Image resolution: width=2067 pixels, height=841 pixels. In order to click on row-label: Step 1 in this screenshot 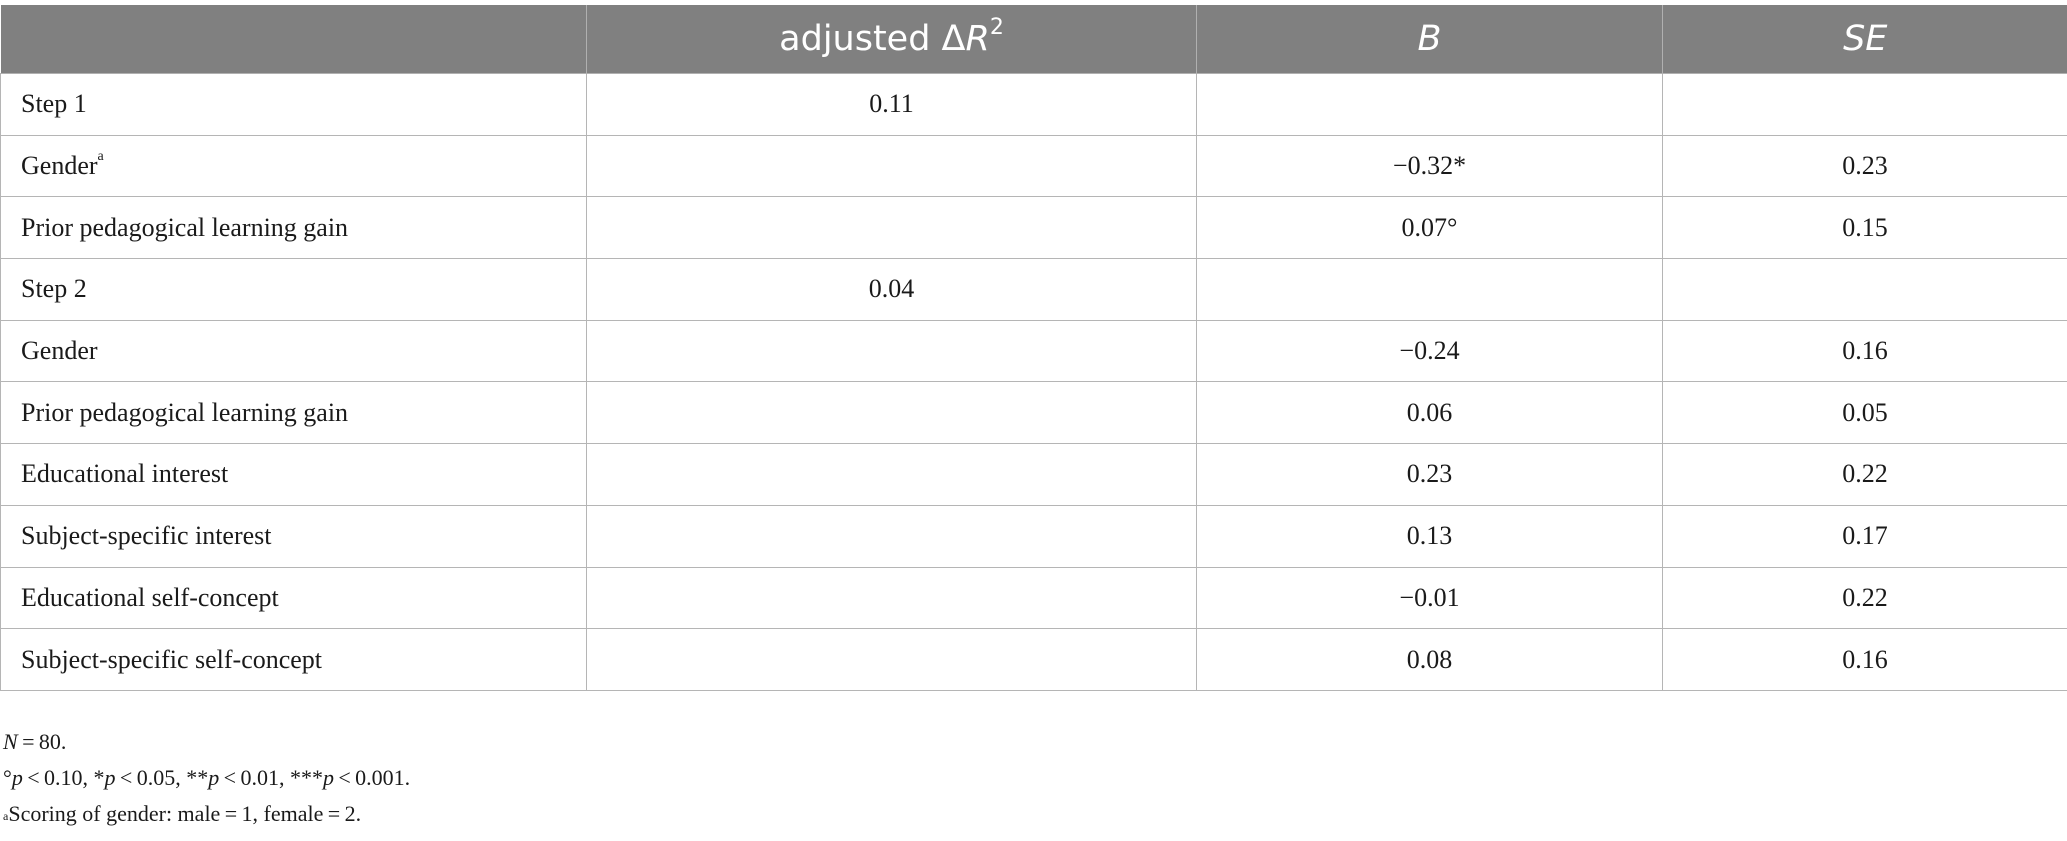, I will do `click(54, 104)`.